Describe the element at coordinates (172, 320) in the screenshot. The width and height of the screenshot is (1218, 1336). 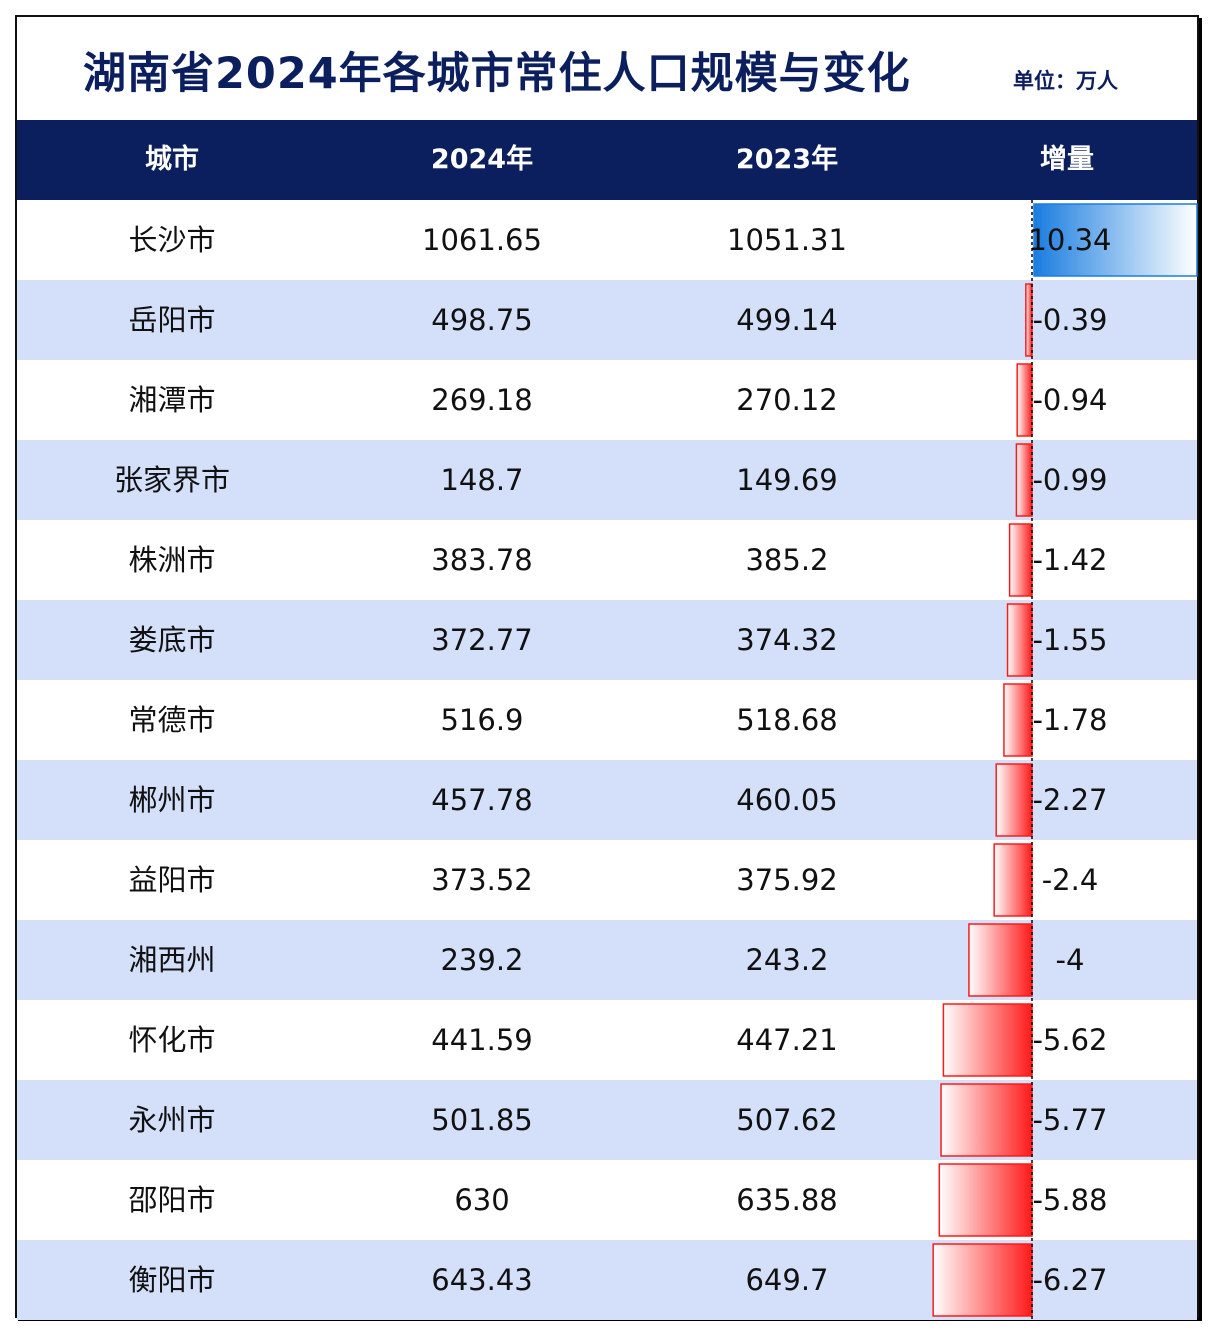
I see `city-cell: 岳阳市` at that location.